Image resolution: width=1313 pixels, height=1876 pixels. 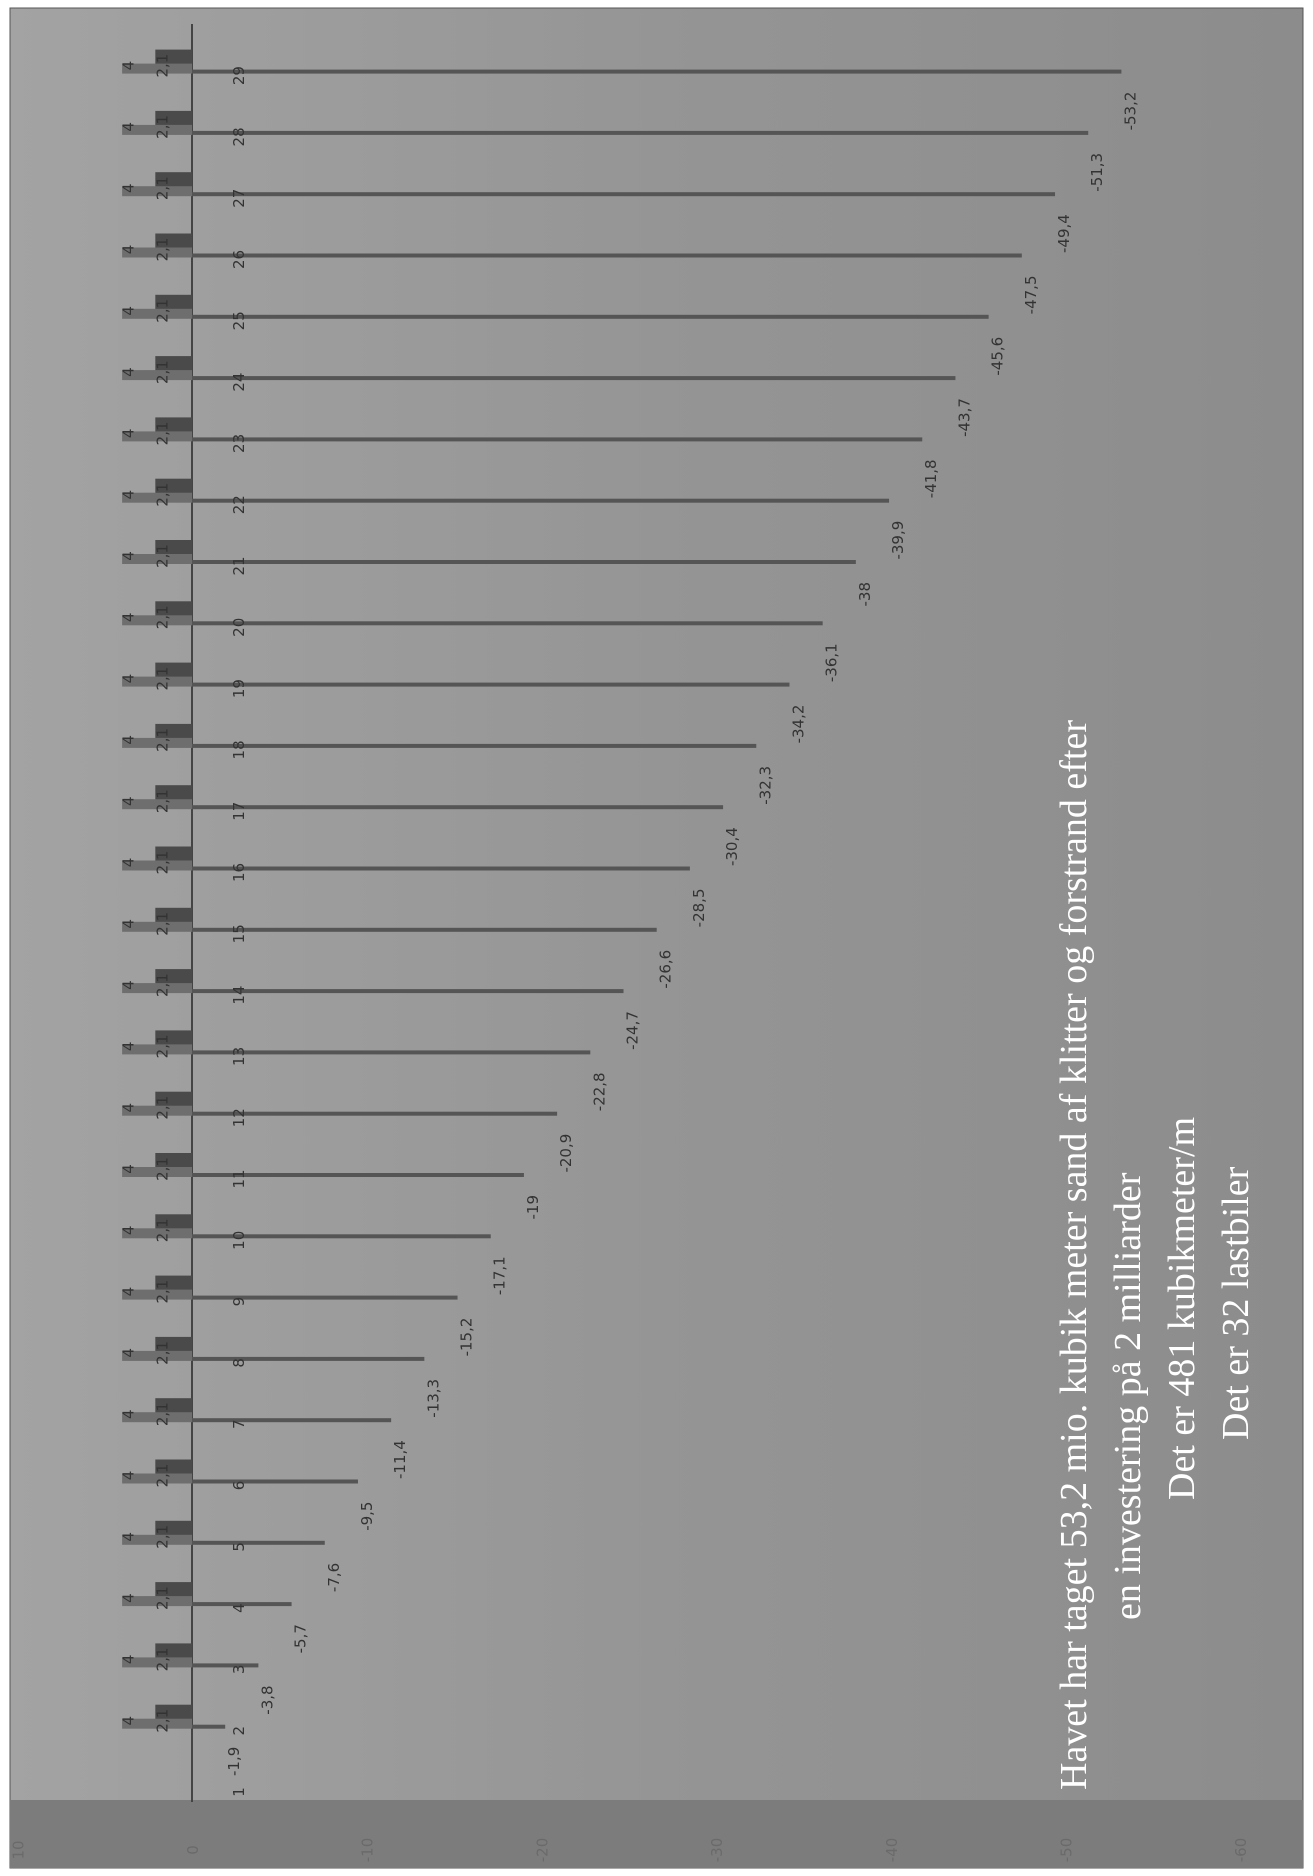 I want to click on data-label-main-10: -17,1, so click(x=500, y=1275).